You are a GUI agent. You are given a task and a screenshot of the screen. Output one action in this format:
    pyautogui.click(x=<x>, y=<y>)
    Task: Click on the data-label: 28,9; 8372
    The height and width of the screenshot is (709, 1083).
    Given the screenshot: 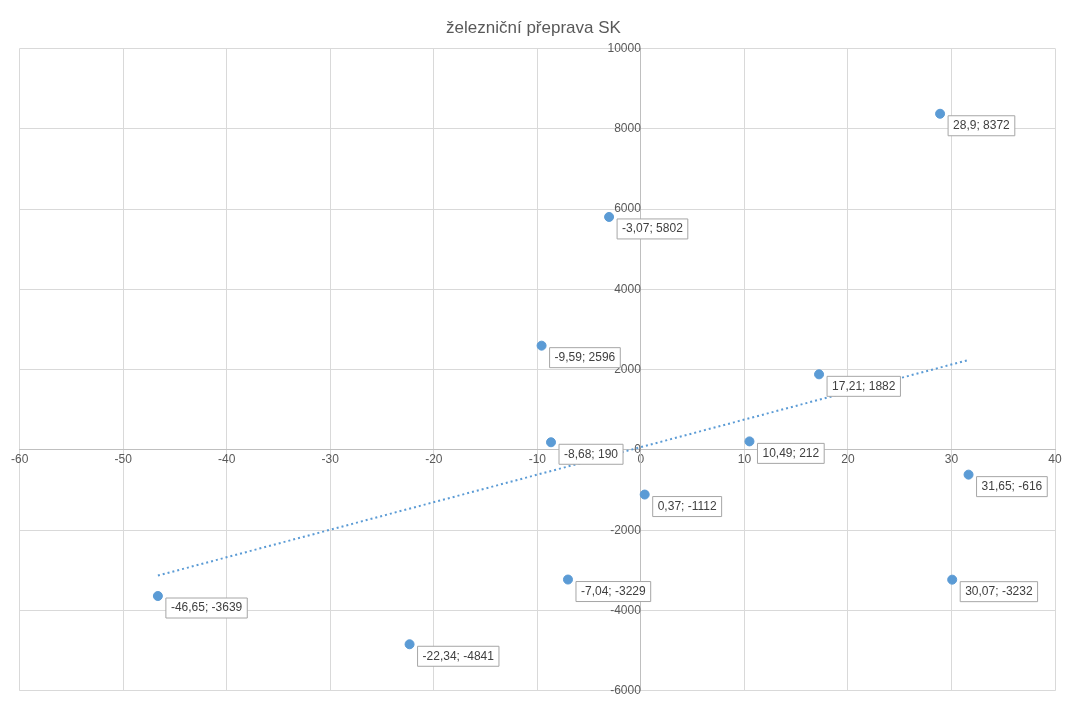 What is the action you would take?
    pyautogui.click(x=982, y=125)
    